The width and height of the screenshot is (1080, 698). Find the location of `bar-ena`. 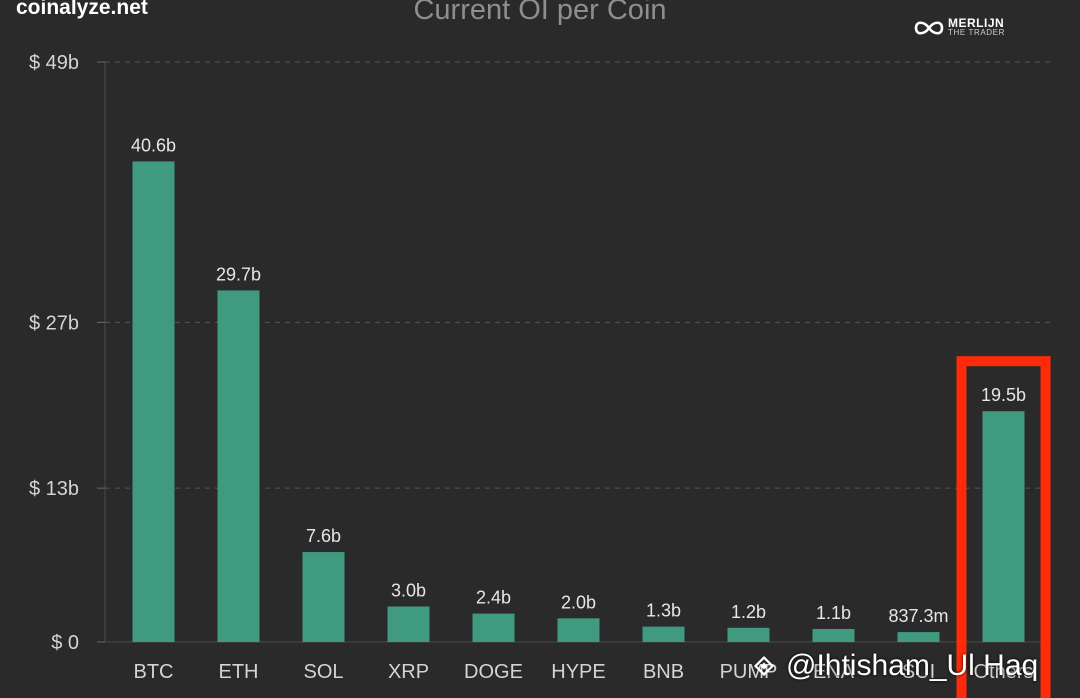

bar-ena is located at coordinates (833, 635).